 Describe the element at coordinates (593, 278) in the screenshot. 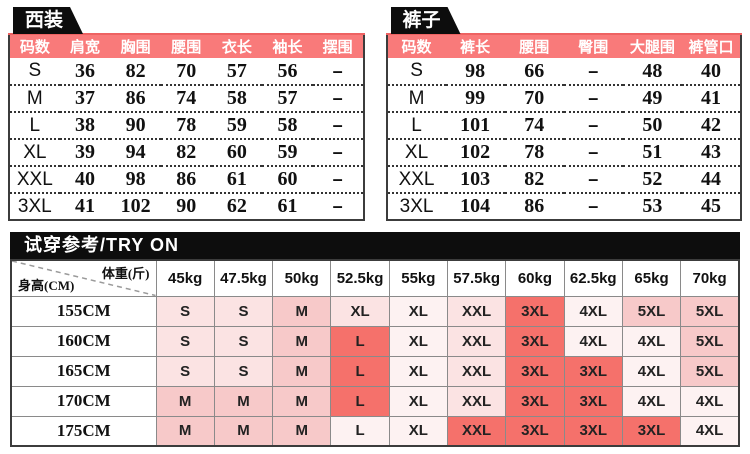

I see `weight-column-header: 62.5kg` at that location.